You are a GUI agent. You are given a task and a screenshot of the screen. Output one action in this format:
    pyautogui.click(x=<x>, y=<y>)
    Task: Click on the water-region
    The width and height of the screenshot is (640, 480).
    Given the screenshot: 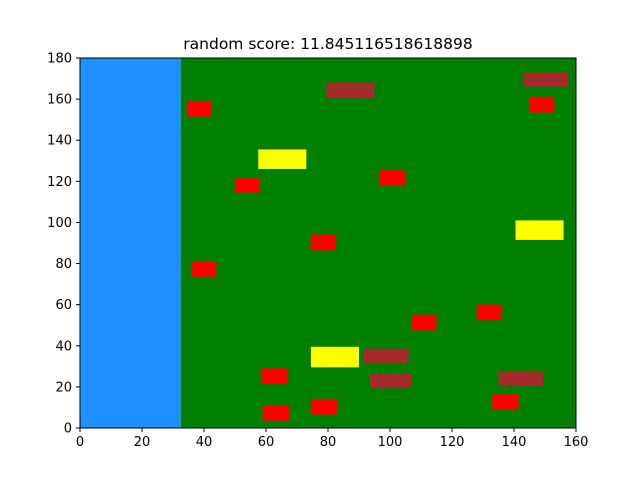 What is the action you would take?
    pyautogui.click(x=130, y=243)
    